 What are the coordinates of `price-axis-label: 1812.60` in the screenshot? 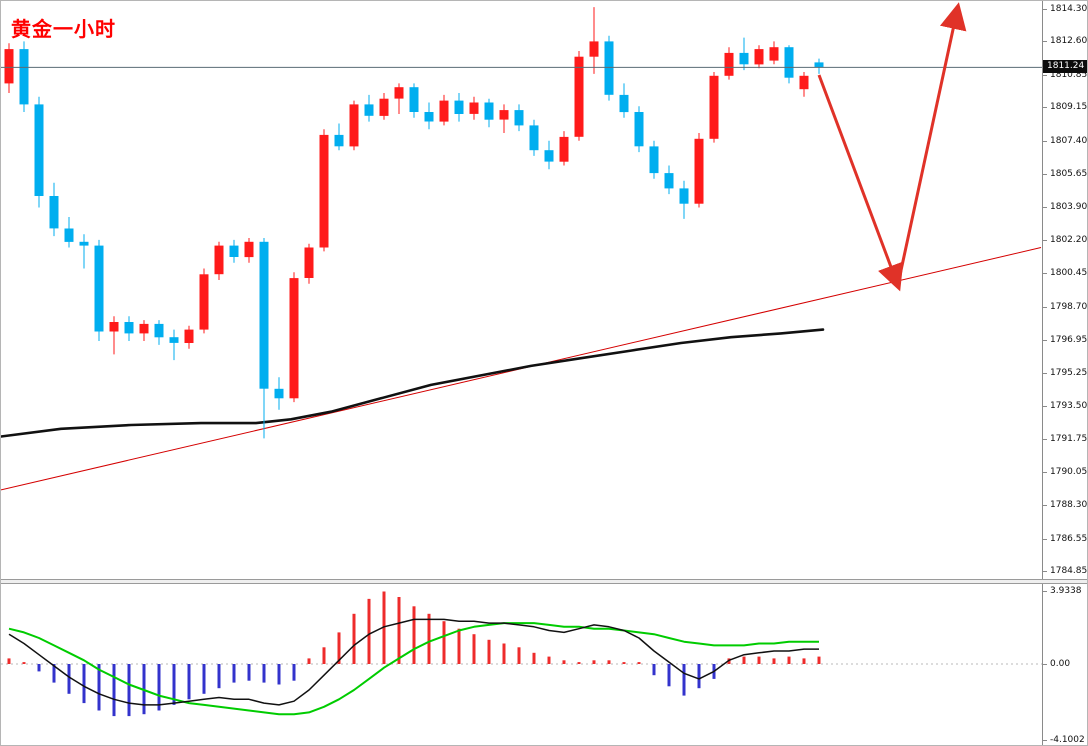 It's located at (1065, 41).